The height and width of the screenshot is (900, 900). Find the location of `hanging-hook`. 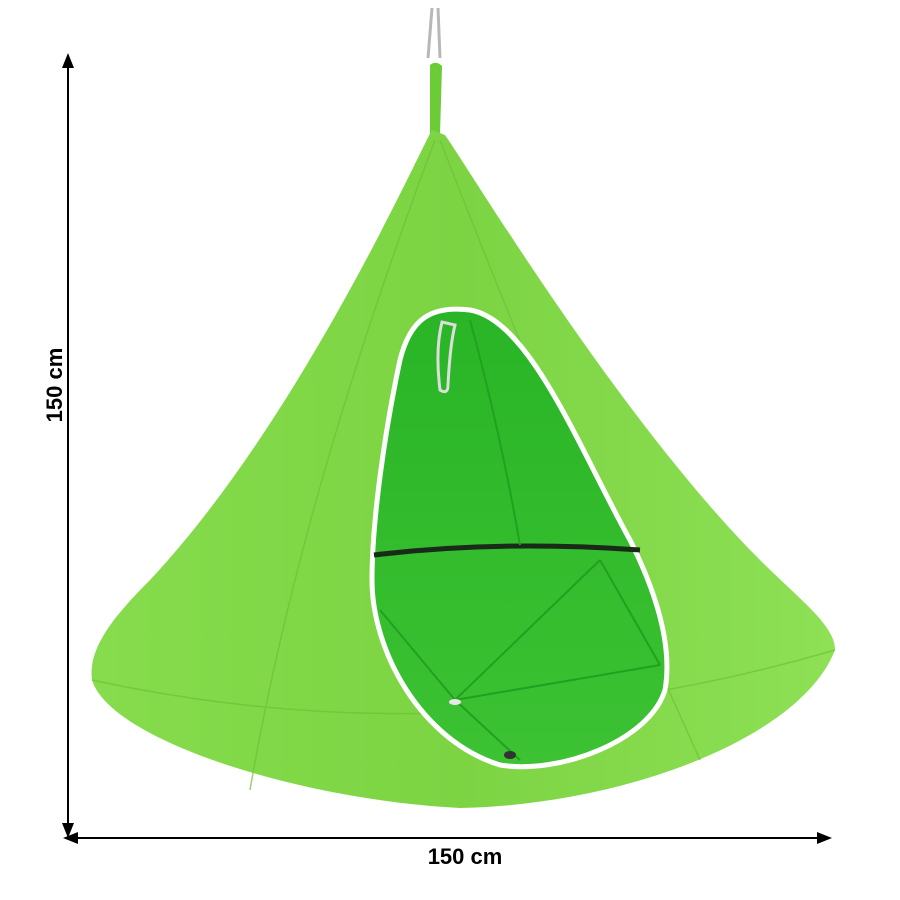

hanging-hook is located at coordinates (434, 71).